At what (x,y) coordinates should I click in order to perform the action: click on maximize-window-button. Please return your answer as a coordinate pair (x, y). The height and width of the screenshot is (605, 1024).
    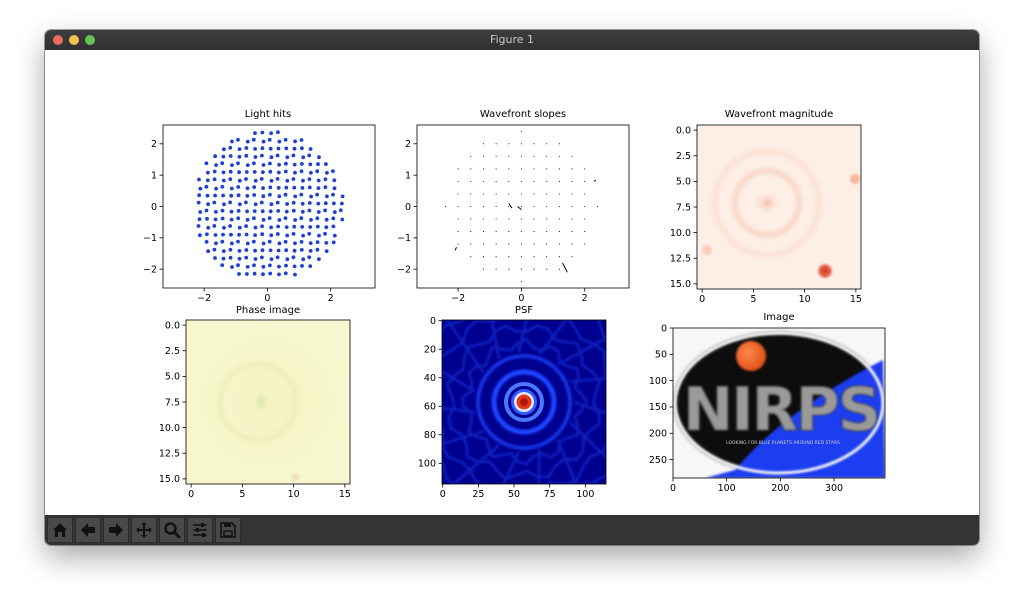
    Looking at the image, I should click on (90, 40).